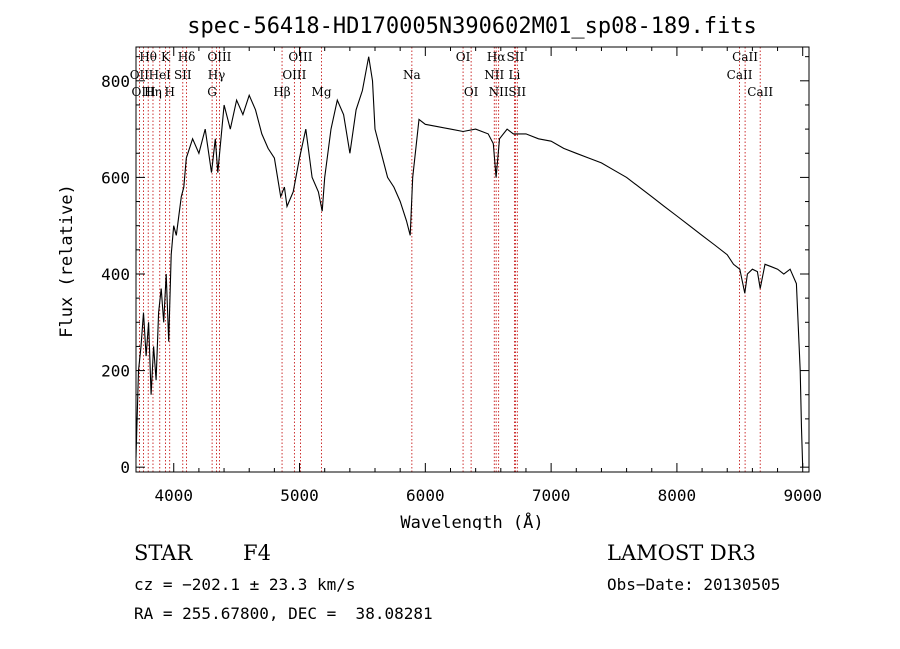 The image size is (900, 649). Describe the element at coordinates (217, 75) in the screenshot. I see `line-label: Hγ` at that location.